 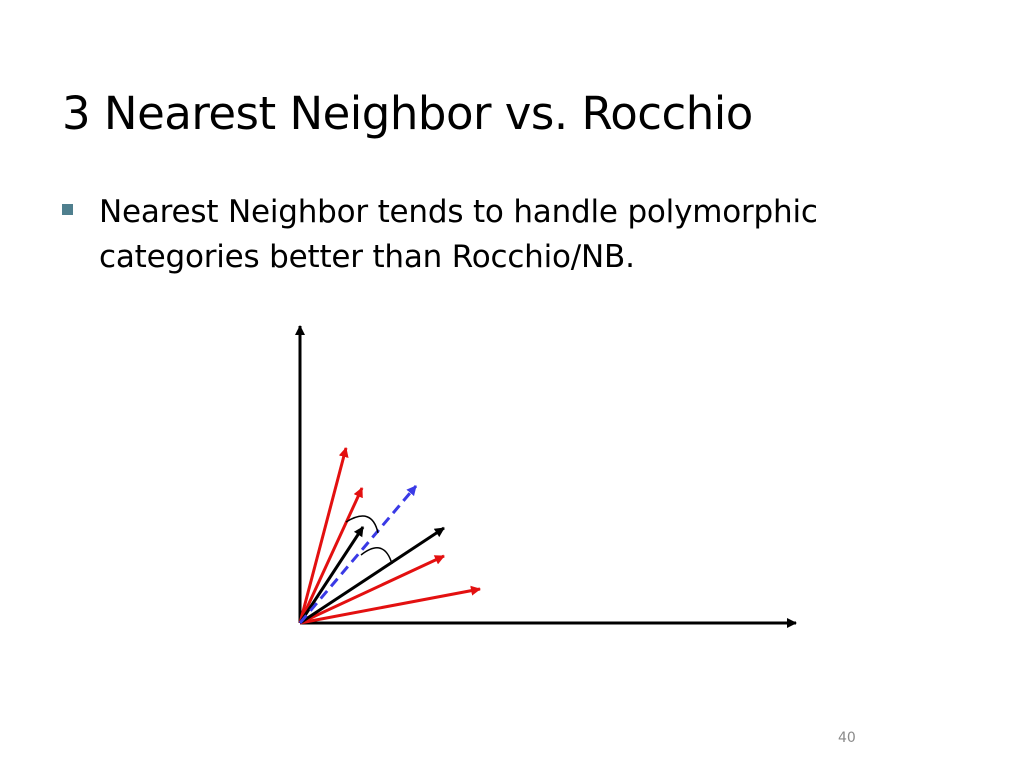 I want to click on centroid-vector-dashed, so click(x=358, y=554).